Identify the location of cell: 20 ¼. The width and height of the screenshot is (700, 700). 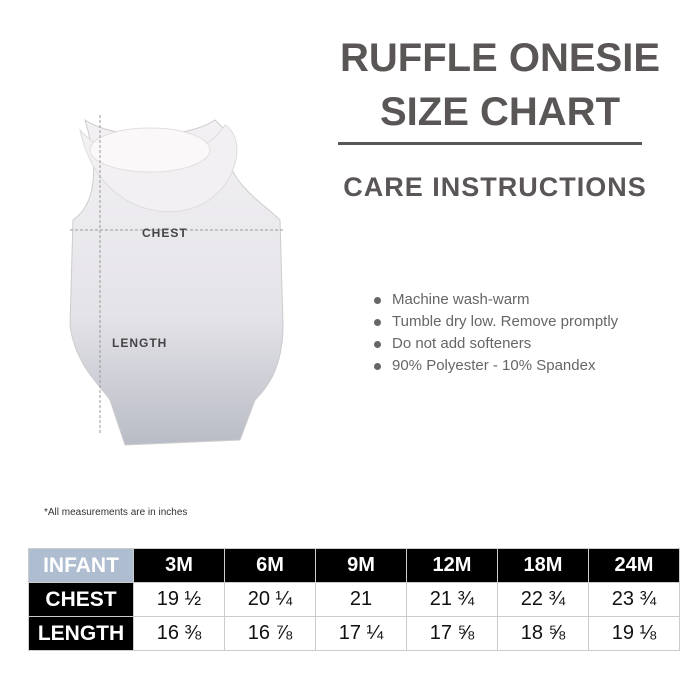
(270, 599).